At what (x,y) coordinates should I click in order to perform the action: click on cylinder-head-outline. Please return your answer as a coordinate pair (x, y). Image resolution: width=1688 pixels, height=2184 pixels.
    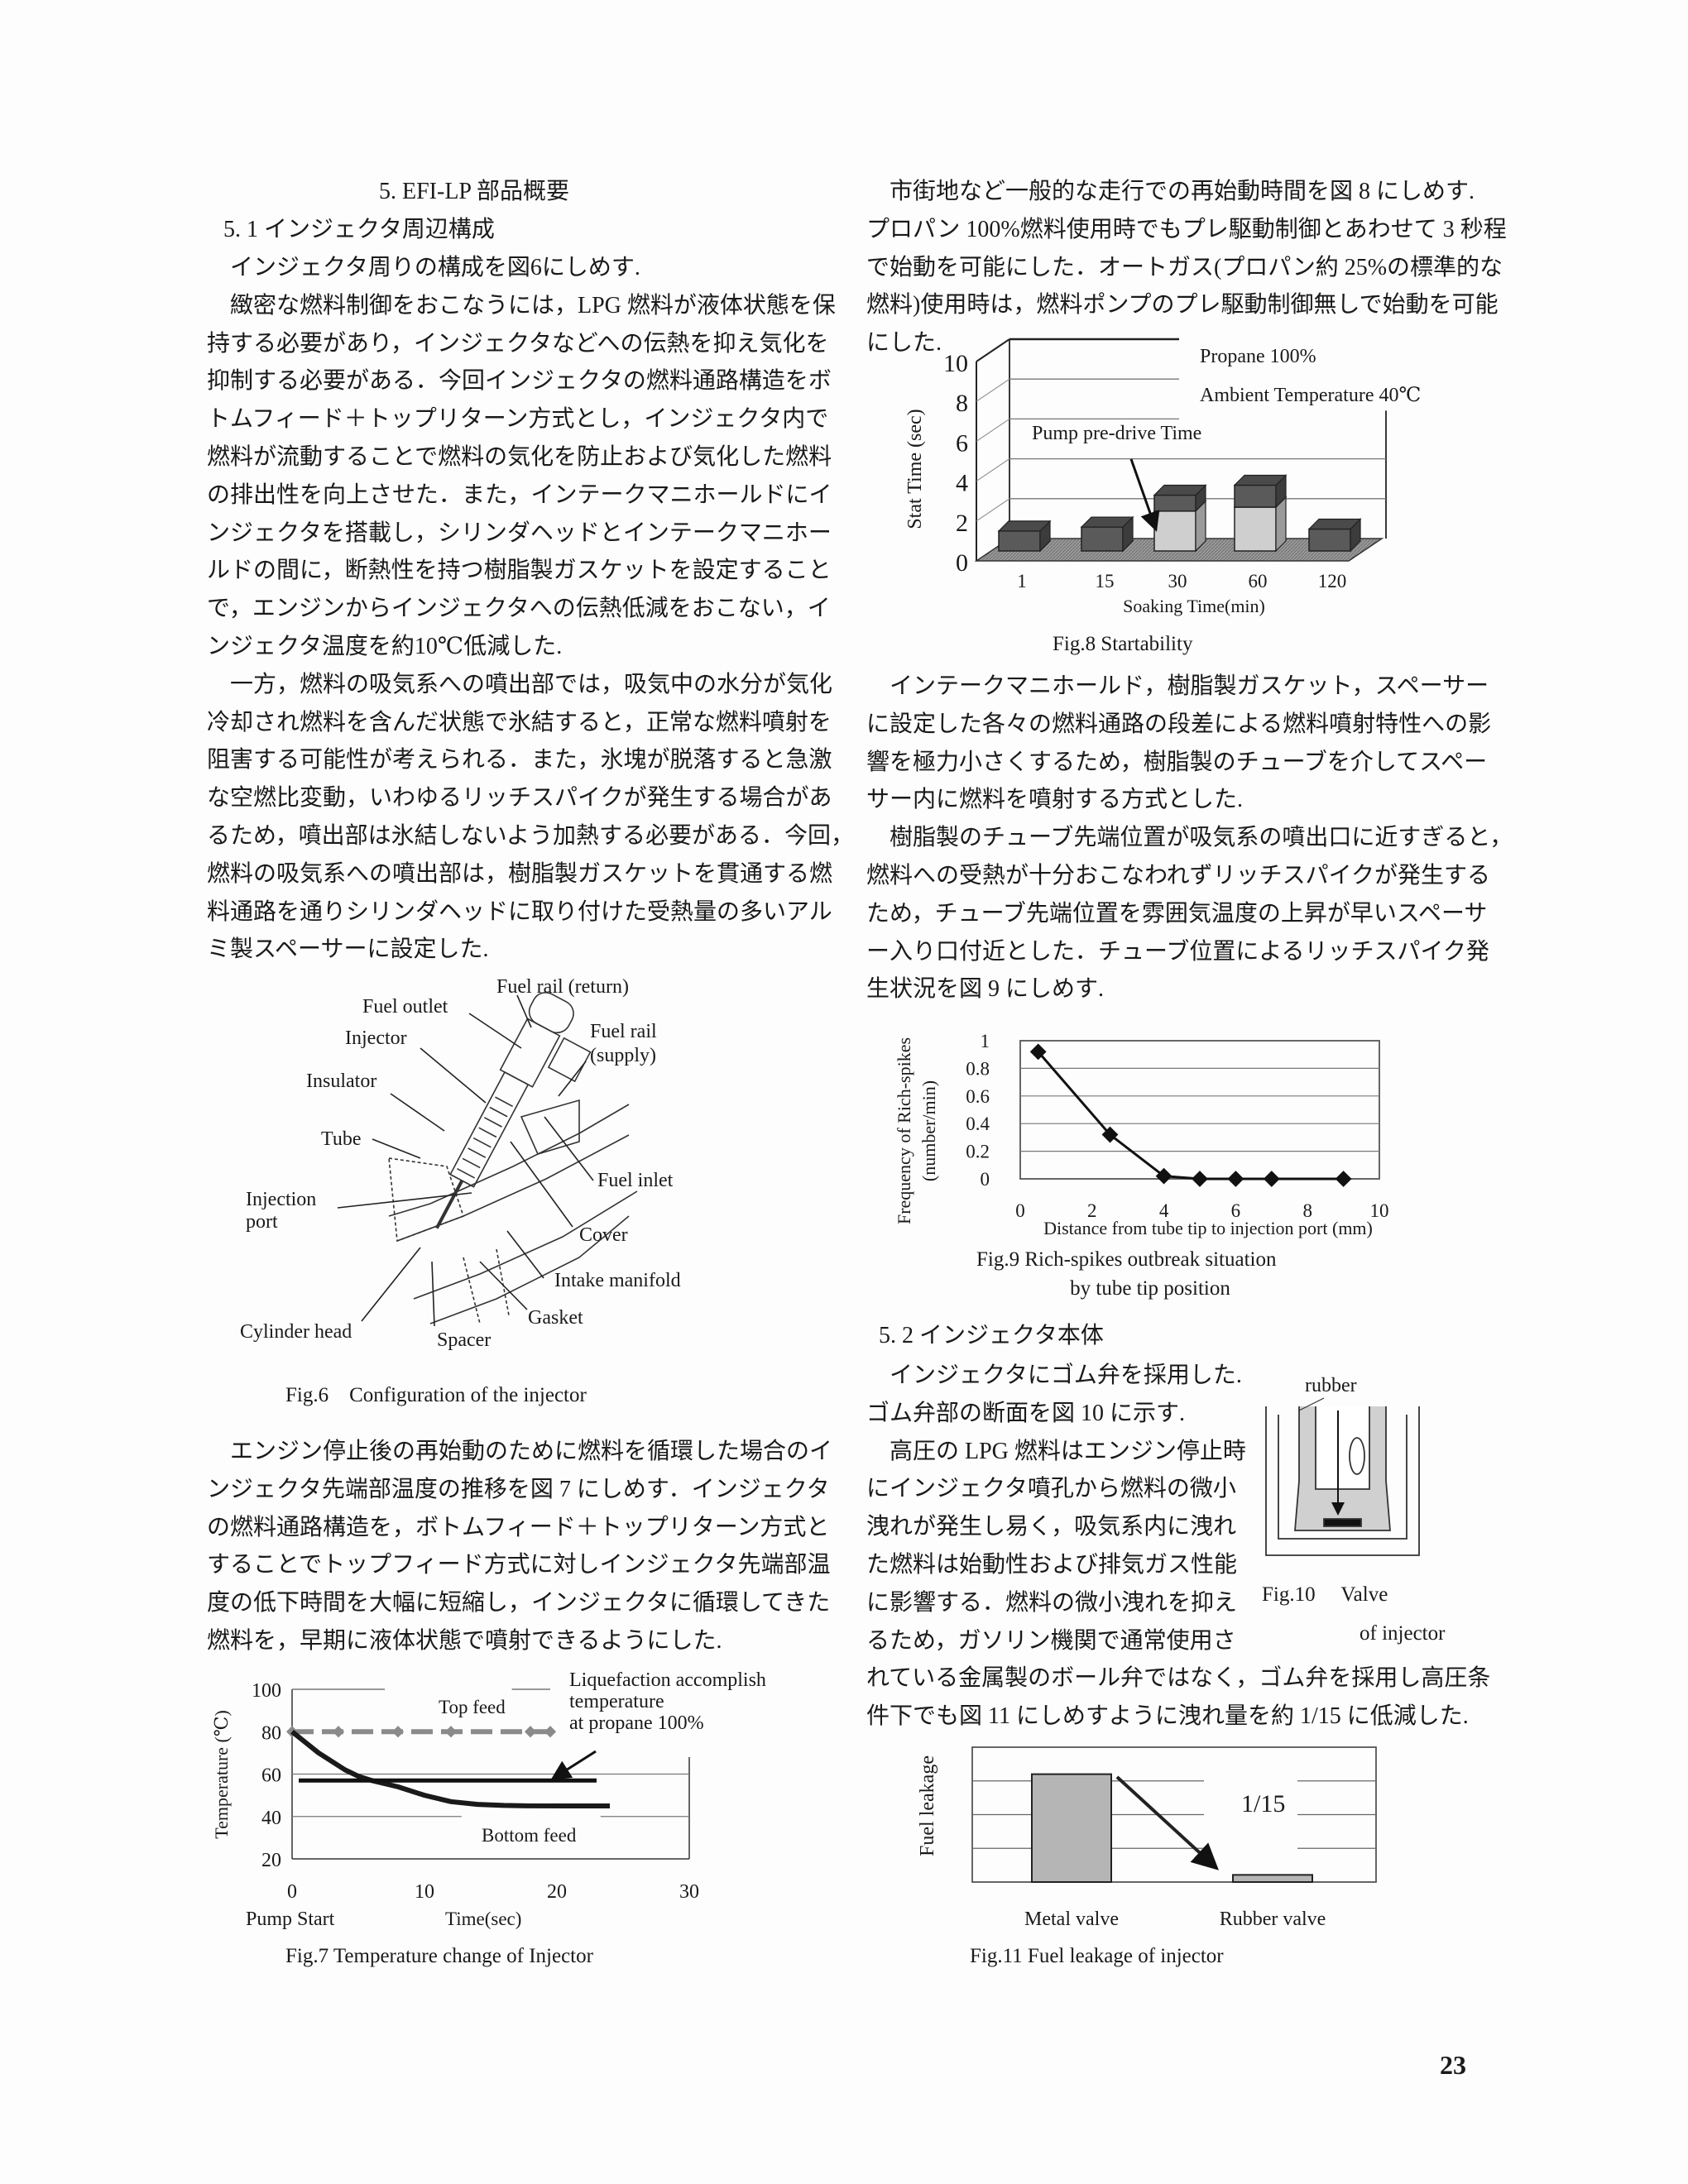
    Looking at the image, I should click on (426, 1200).